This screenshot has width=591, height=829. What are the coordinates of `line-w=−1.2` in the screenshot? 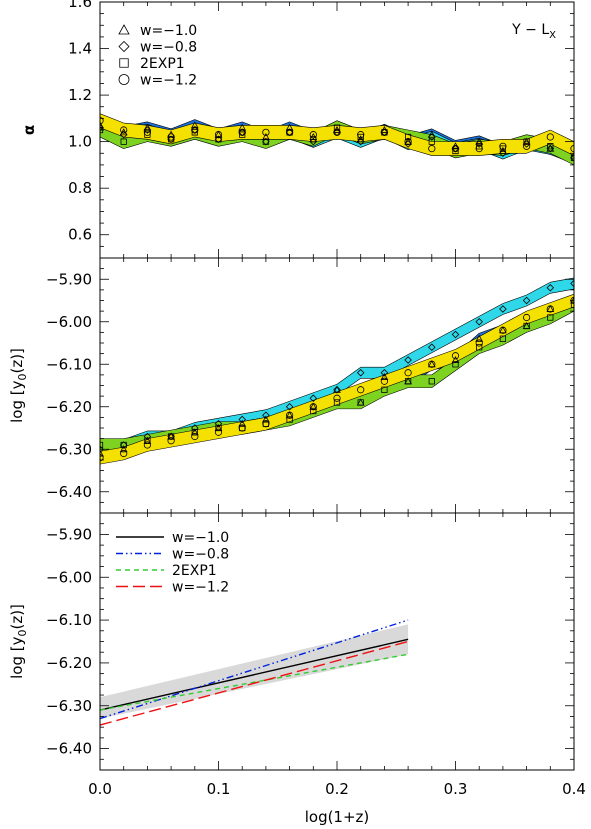 It's located at (254, 683).